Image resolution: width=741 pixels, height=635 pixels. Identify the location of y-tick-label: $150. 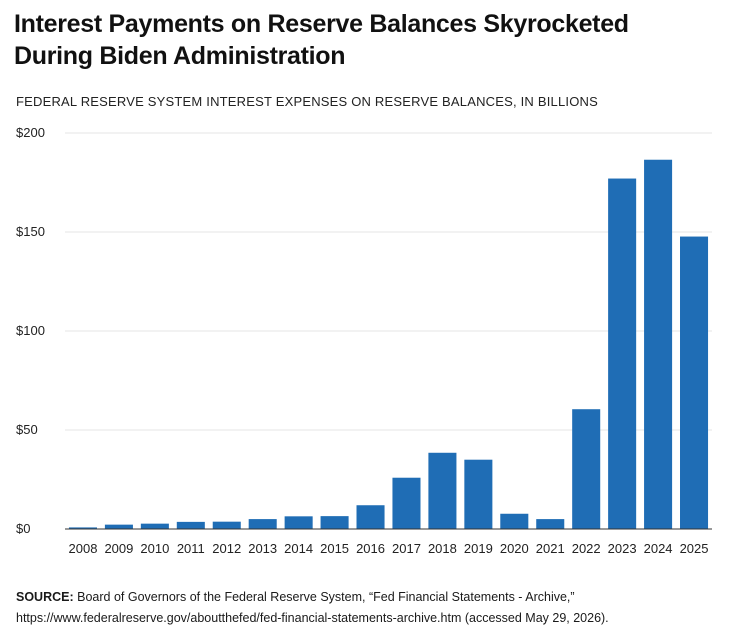
(30, 231).